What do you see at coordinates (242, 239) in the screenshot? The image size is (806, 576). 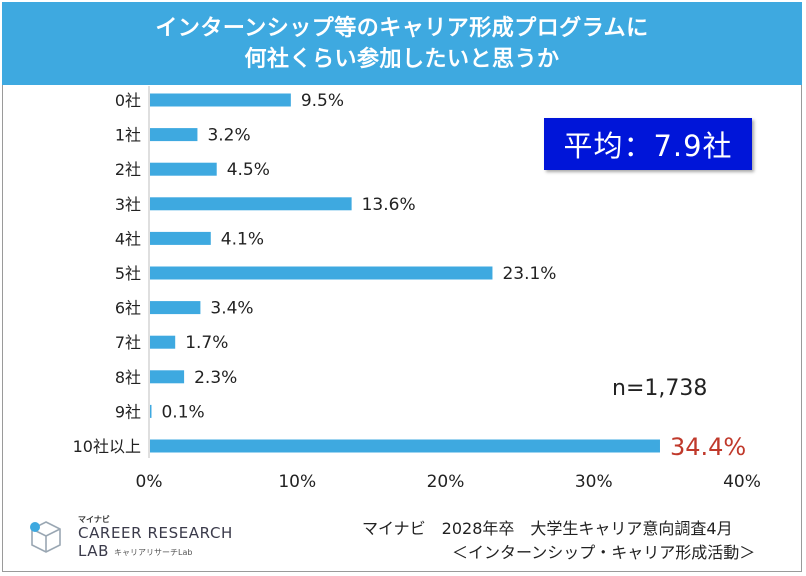 I see `value-label: 4.1%` at bounding box center [242, 239].